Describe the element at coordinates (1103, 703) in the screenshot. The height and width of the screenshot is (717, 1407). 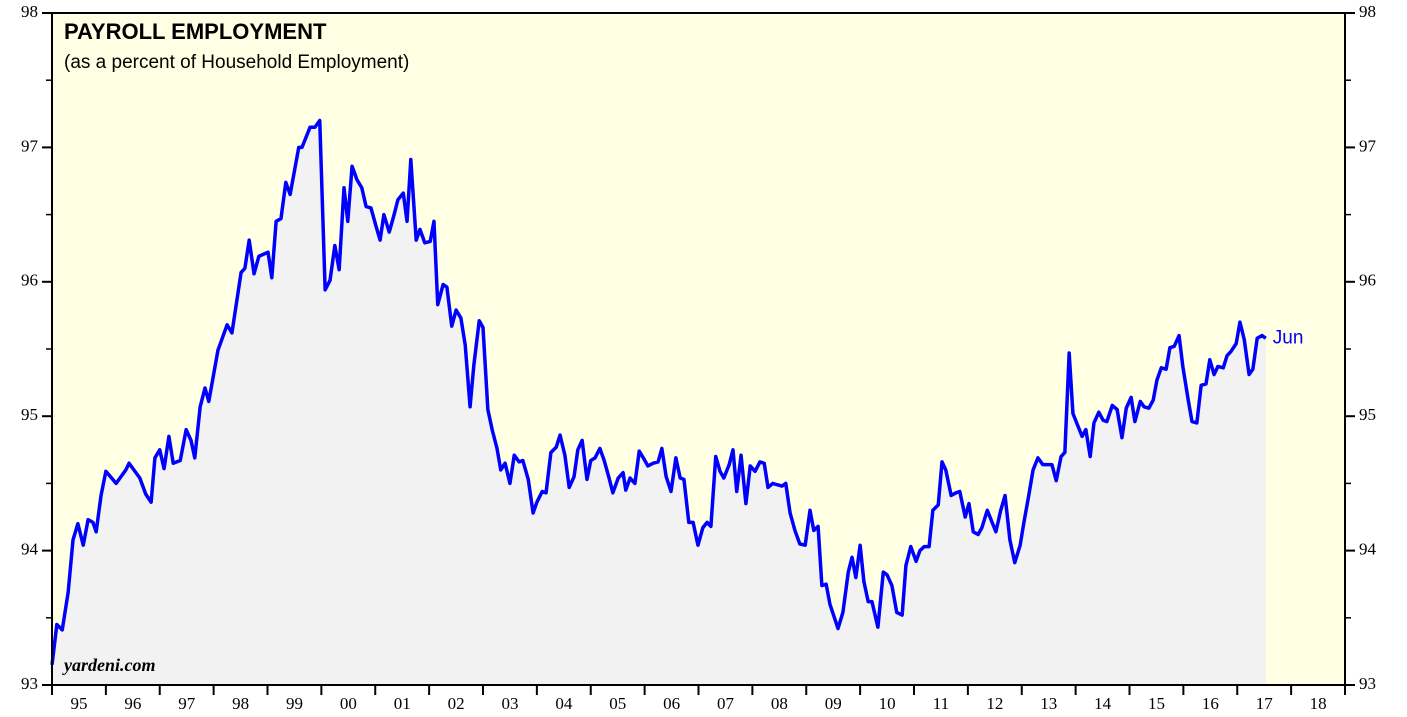
I see `x-tick-label: 14` at that location.